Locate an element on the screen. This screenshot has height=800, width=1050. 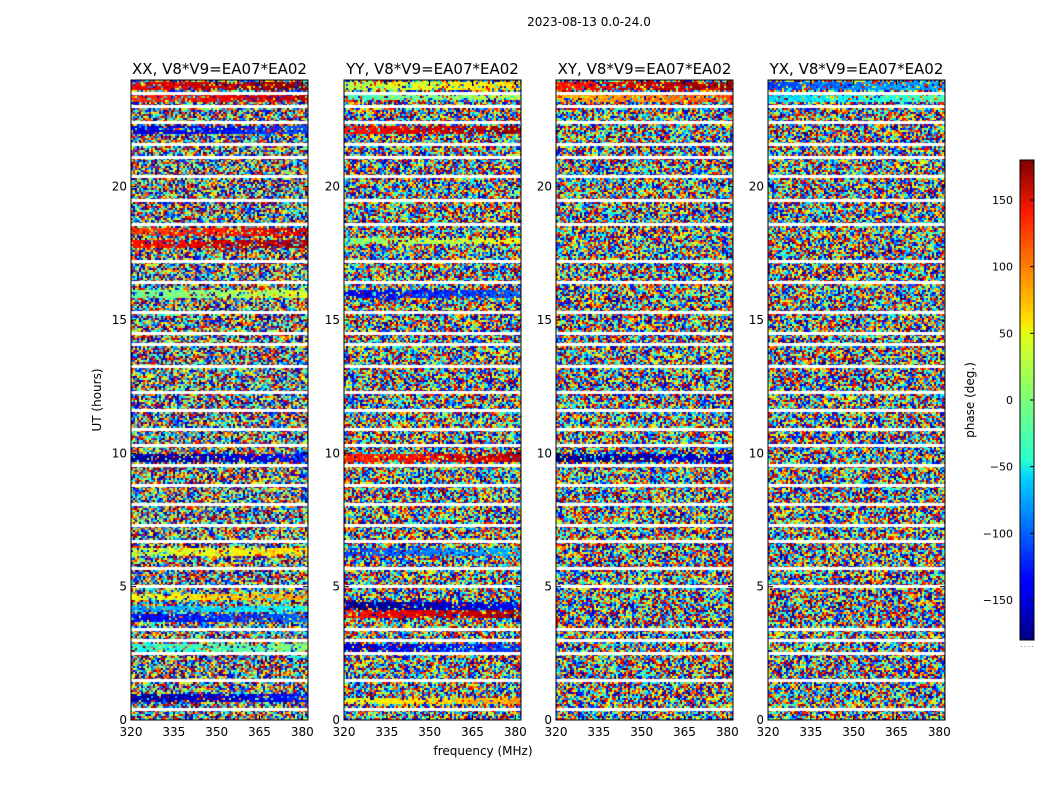
panel-title: YY, V8*V9=EA07*EA02 is located at coordinates (432, 69).